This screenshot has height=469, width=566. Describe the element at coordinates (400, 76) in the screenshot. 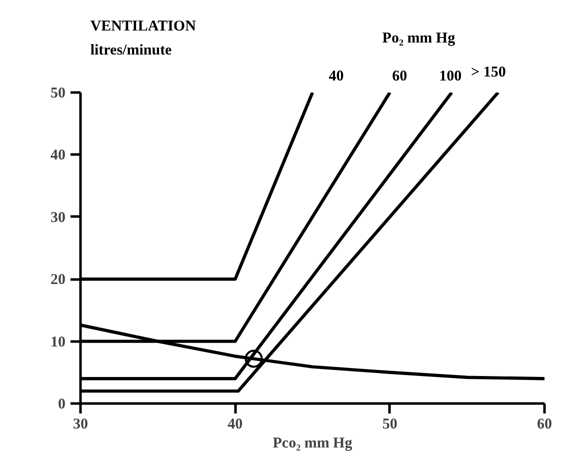

I see `series-label: 60` at that location.